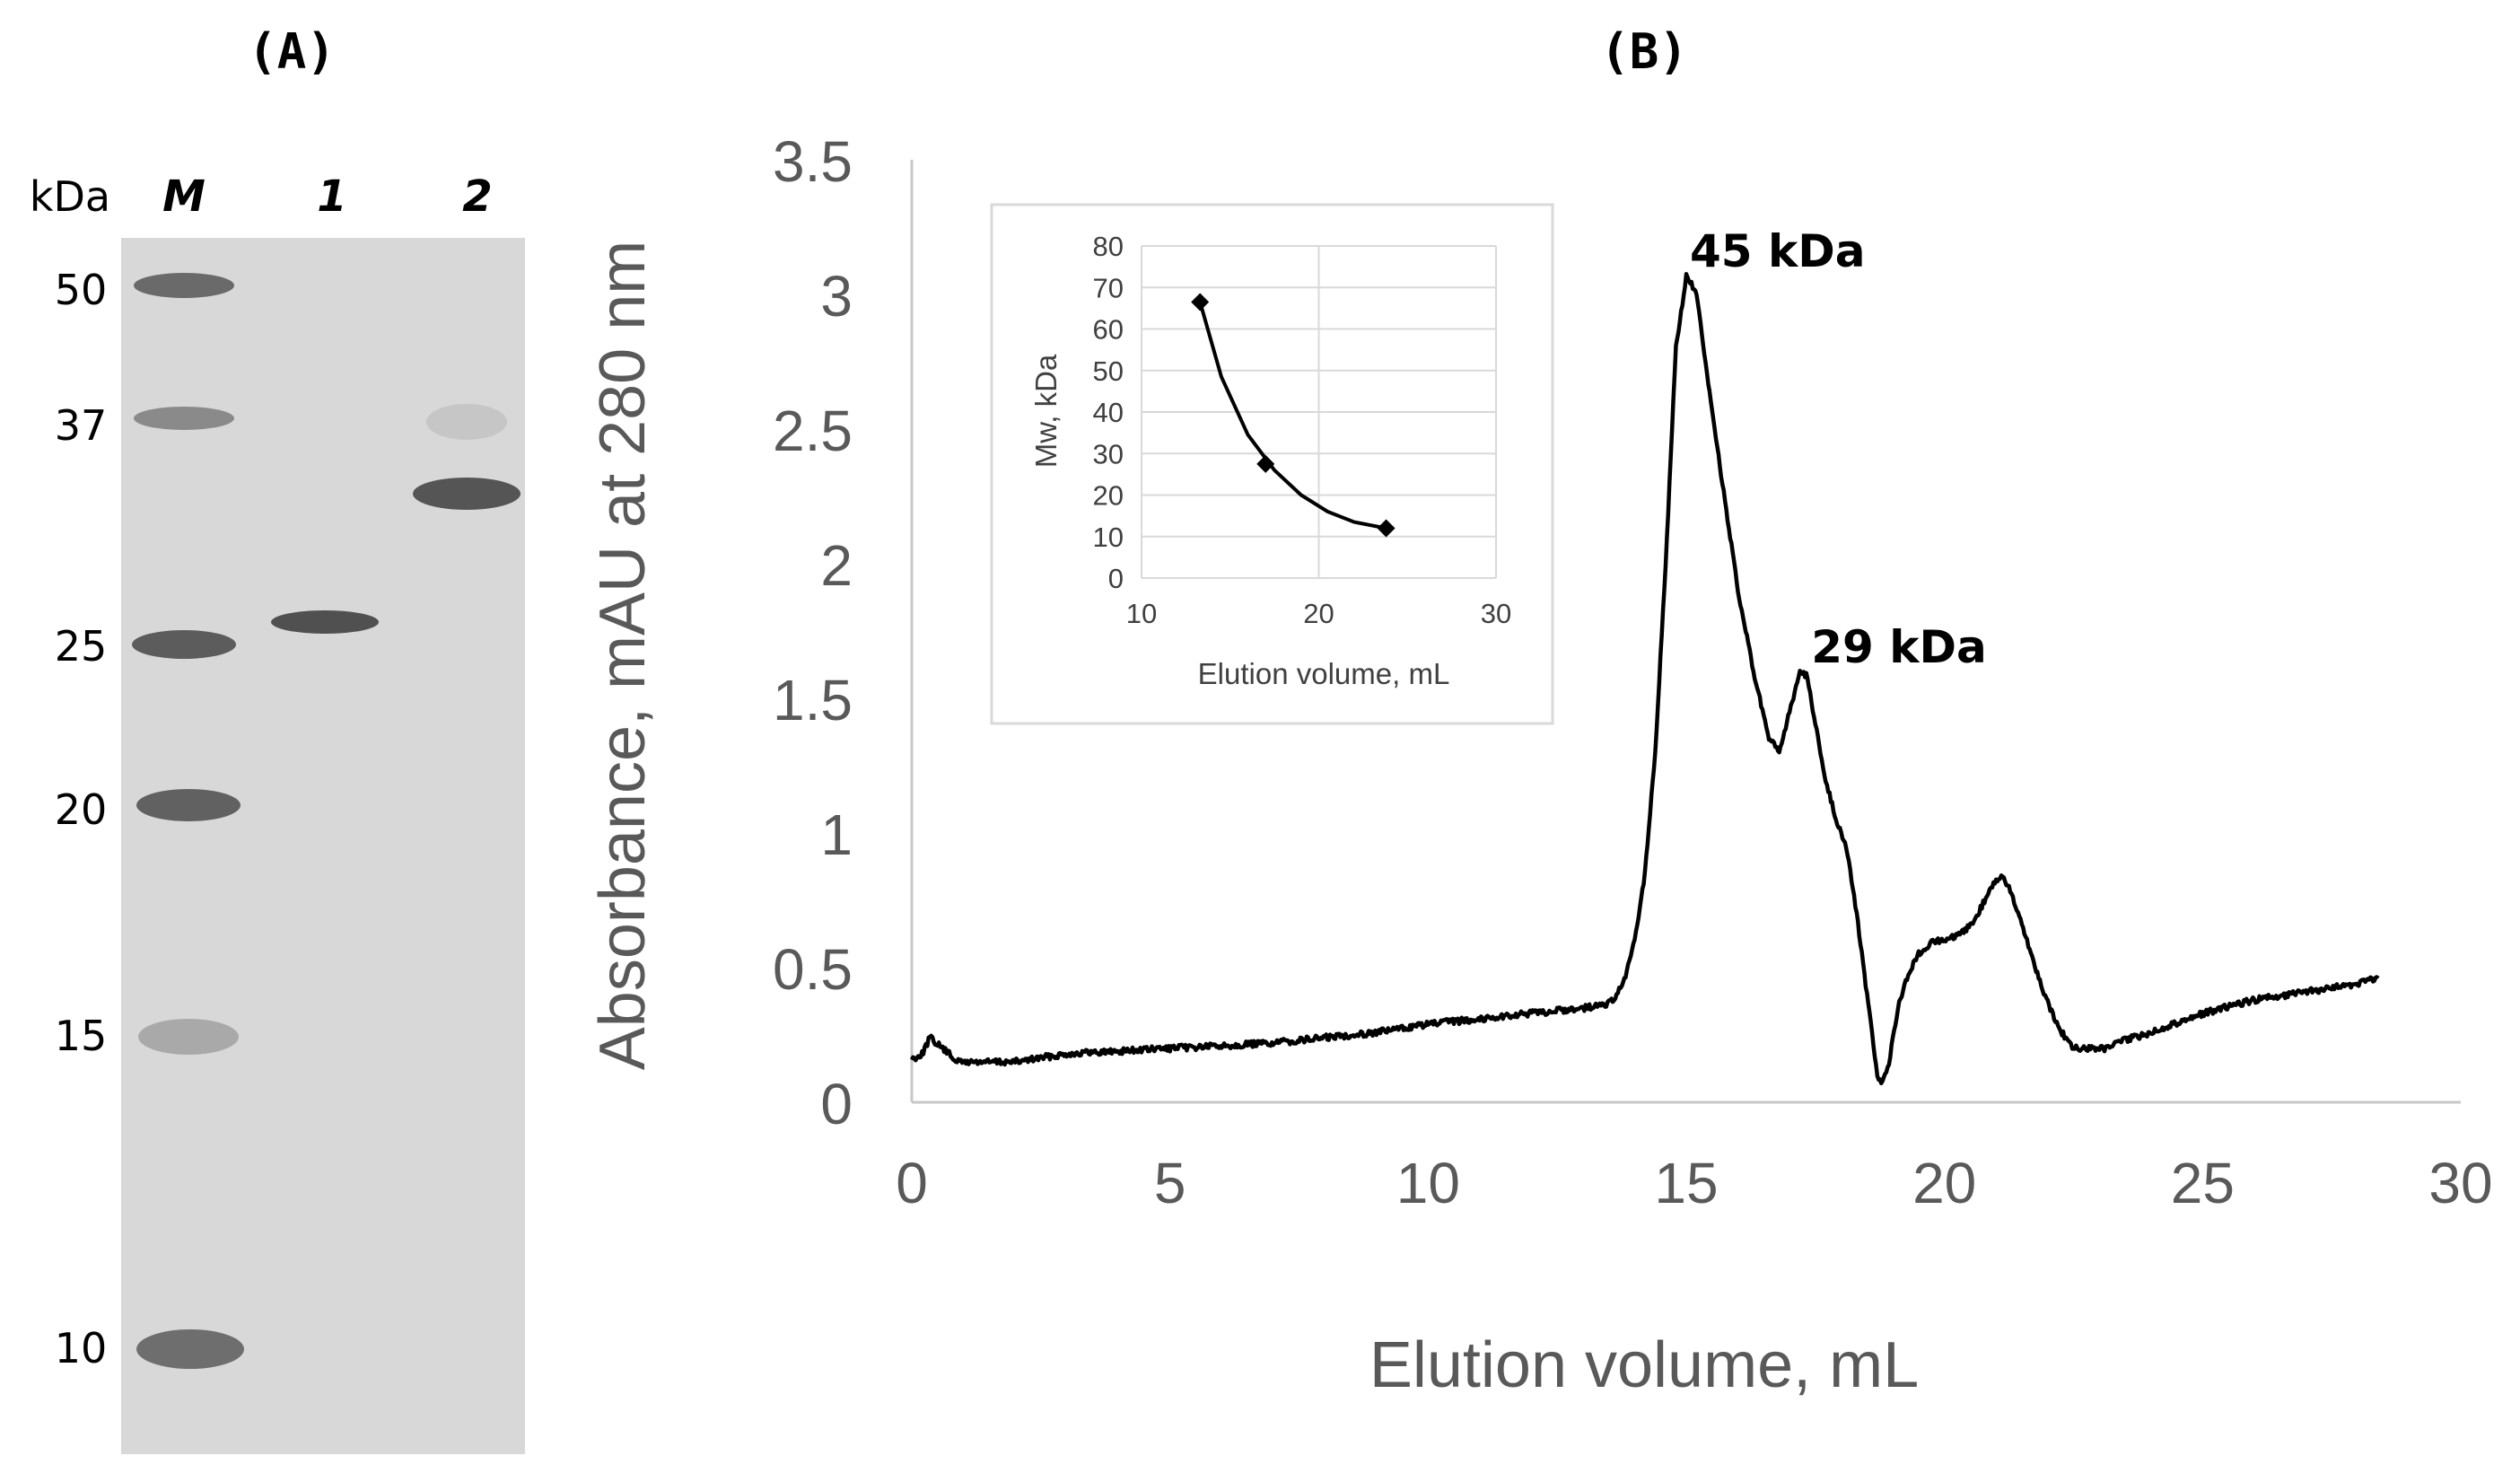 Image resolution: width=2520 pixels, height=1473 pixels. What do you see at coordinates (1898, 647) in the screenshot?
I see `peak-label: 29 kDa` at bounding box center [1898, 647].